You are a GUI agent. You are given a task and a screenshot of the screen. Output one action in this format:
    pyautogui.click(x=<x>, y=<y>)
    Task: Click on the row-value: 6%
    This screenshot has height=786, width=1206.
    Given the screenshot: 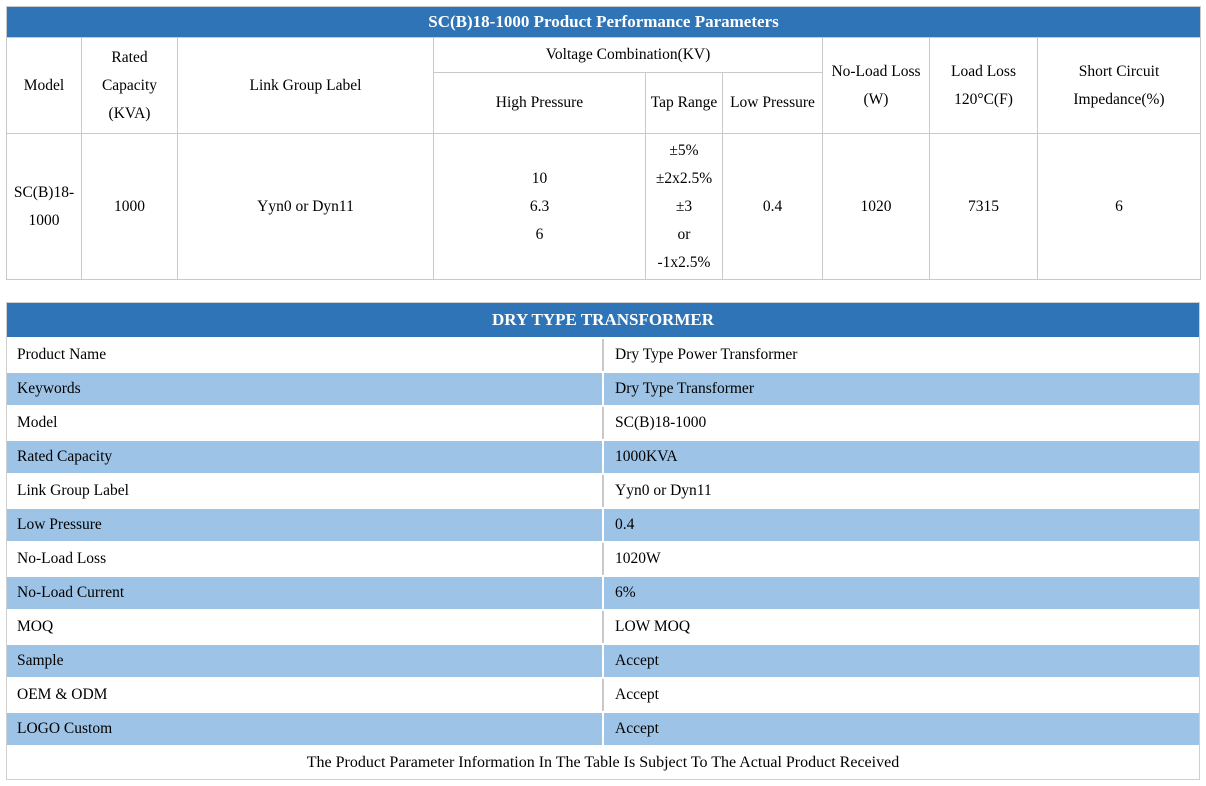 What is the action you would take?
    pyautogui.click(x=625, y=592)
    